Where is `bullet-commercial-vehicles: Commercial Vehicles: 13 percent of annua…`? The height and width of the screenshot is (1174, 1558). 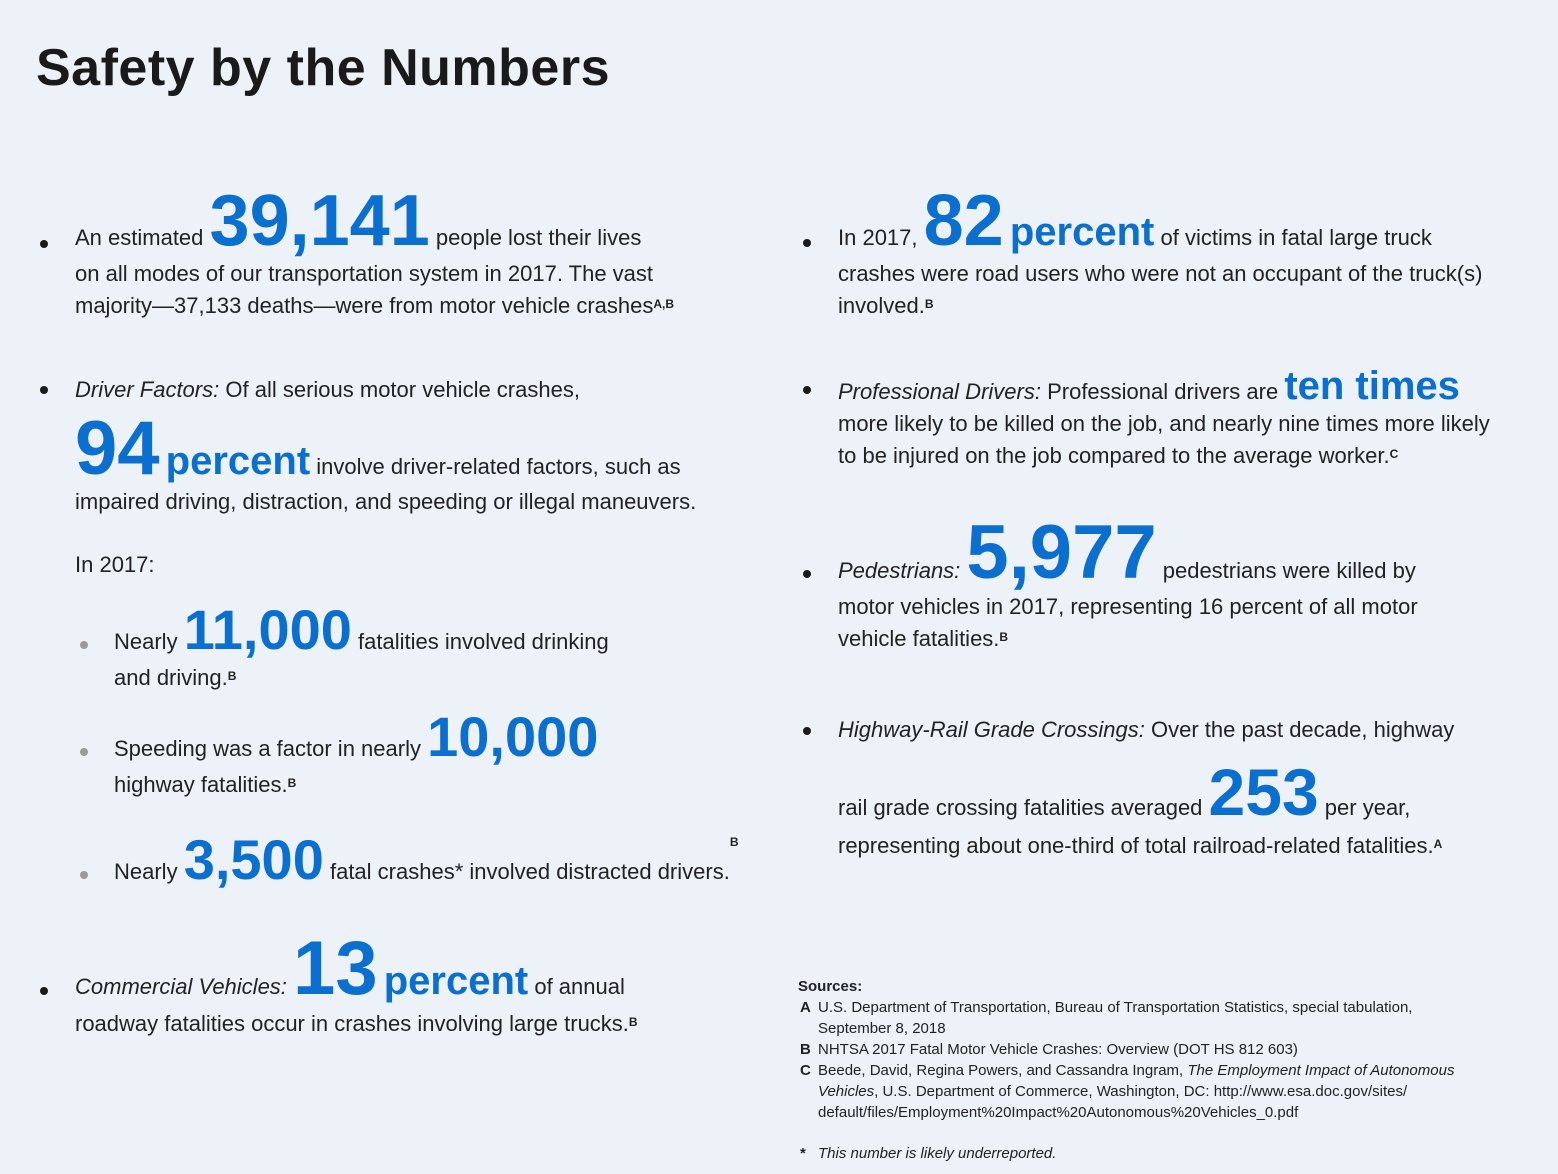
bullet-commercial-vehicles: Commercial Vehicles: 13 percent of annua… is located at coordinates (415, 985).